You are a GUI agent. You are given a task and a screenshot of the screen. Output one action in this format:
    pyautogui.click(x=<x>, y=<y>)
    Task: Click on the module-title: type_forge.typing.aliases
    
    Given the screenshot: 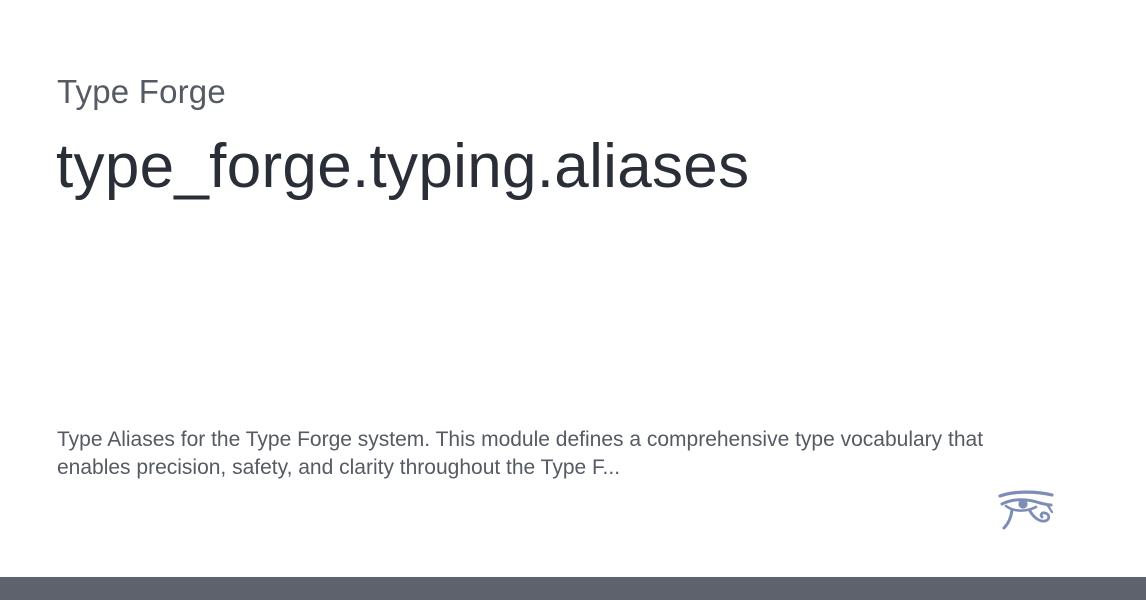 What is the action you would take?
    pyautogui.click(x=403, y=166)
    